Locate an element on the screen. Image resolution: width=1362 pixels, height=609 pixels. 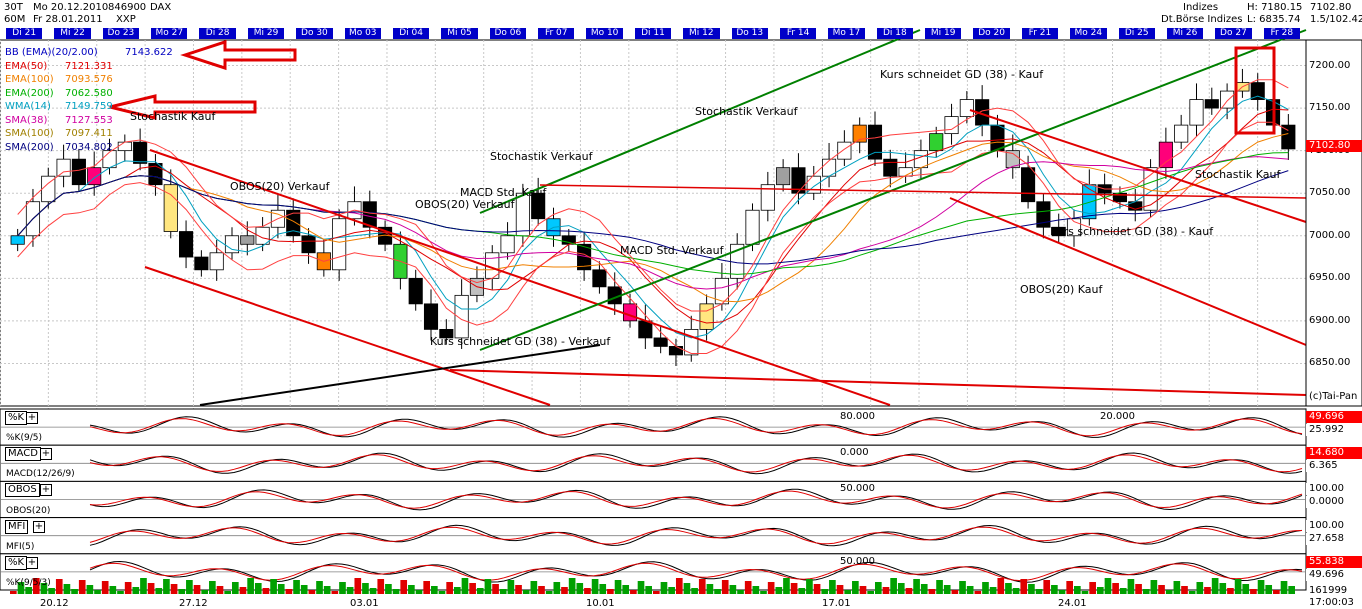
sub-panel-sublabel: %K(9/5/3) is located at coordinates (28, 583).